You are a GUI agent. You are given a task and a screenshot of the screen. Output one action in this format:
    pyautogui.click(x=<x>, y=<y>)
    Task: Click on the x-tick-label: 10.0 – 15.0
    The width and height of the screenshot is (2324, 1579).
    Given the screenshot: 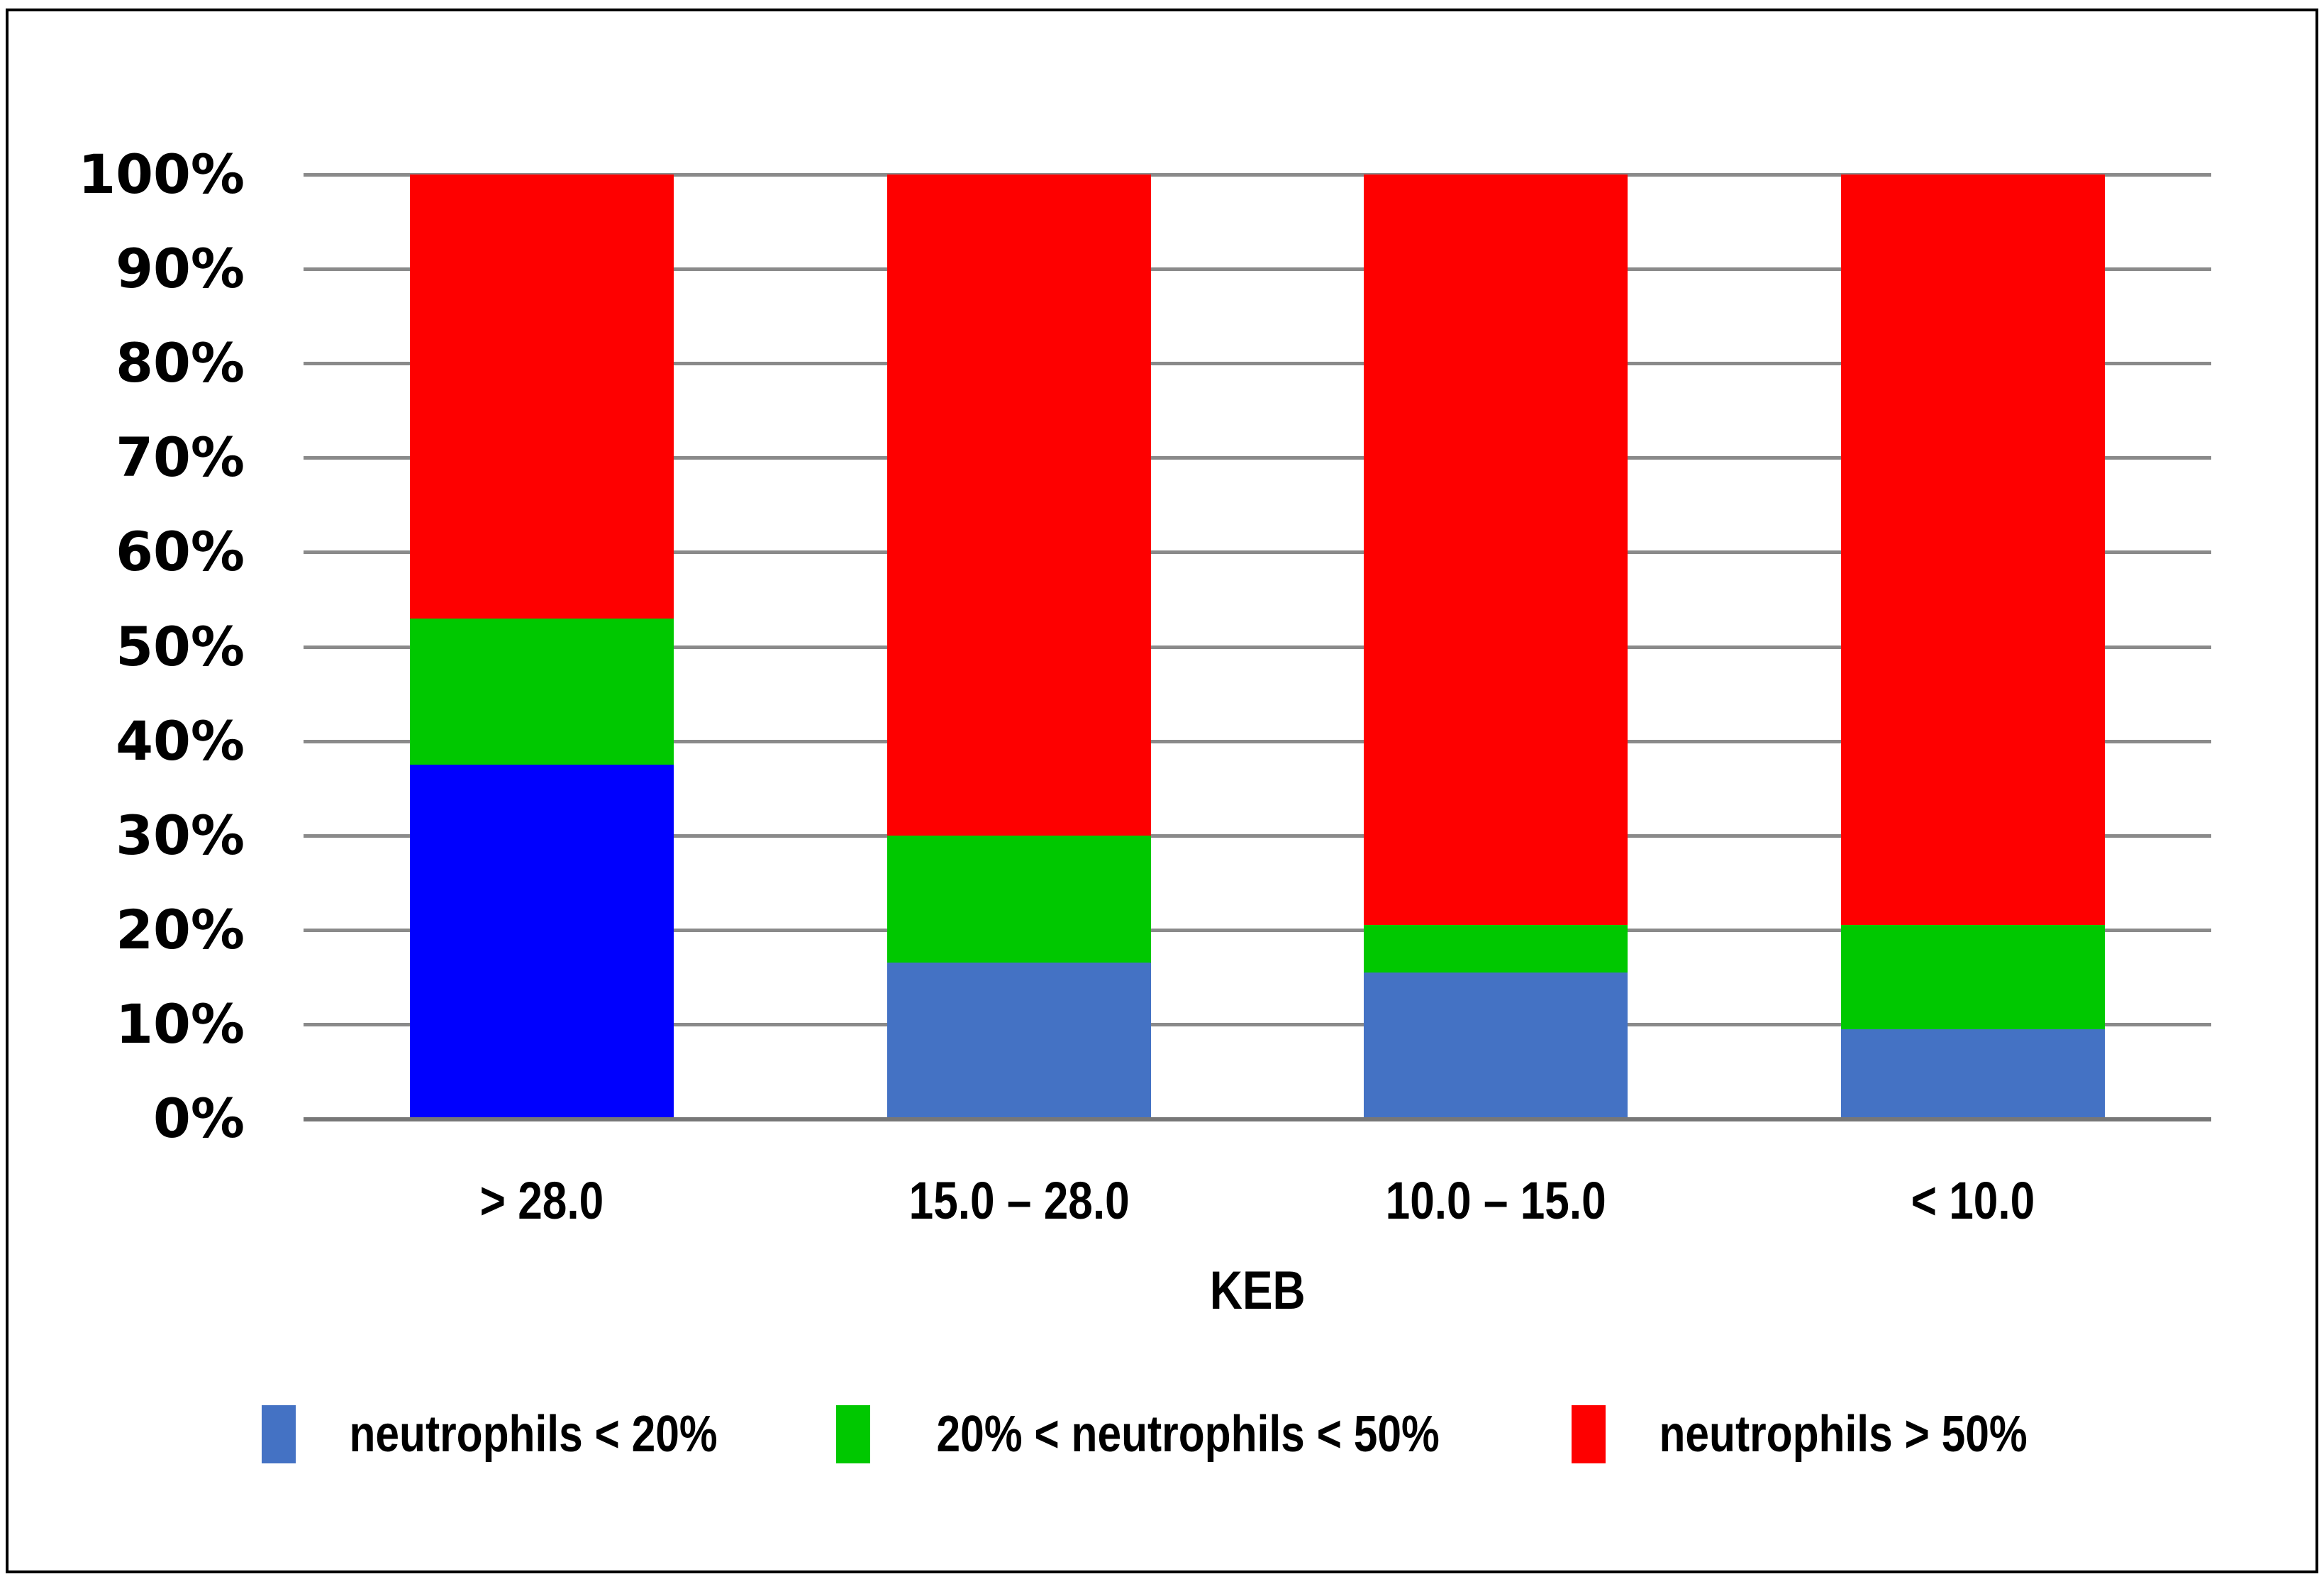 What is the action you would take?
    pyautogui.click(x=1495, y=1200)
    